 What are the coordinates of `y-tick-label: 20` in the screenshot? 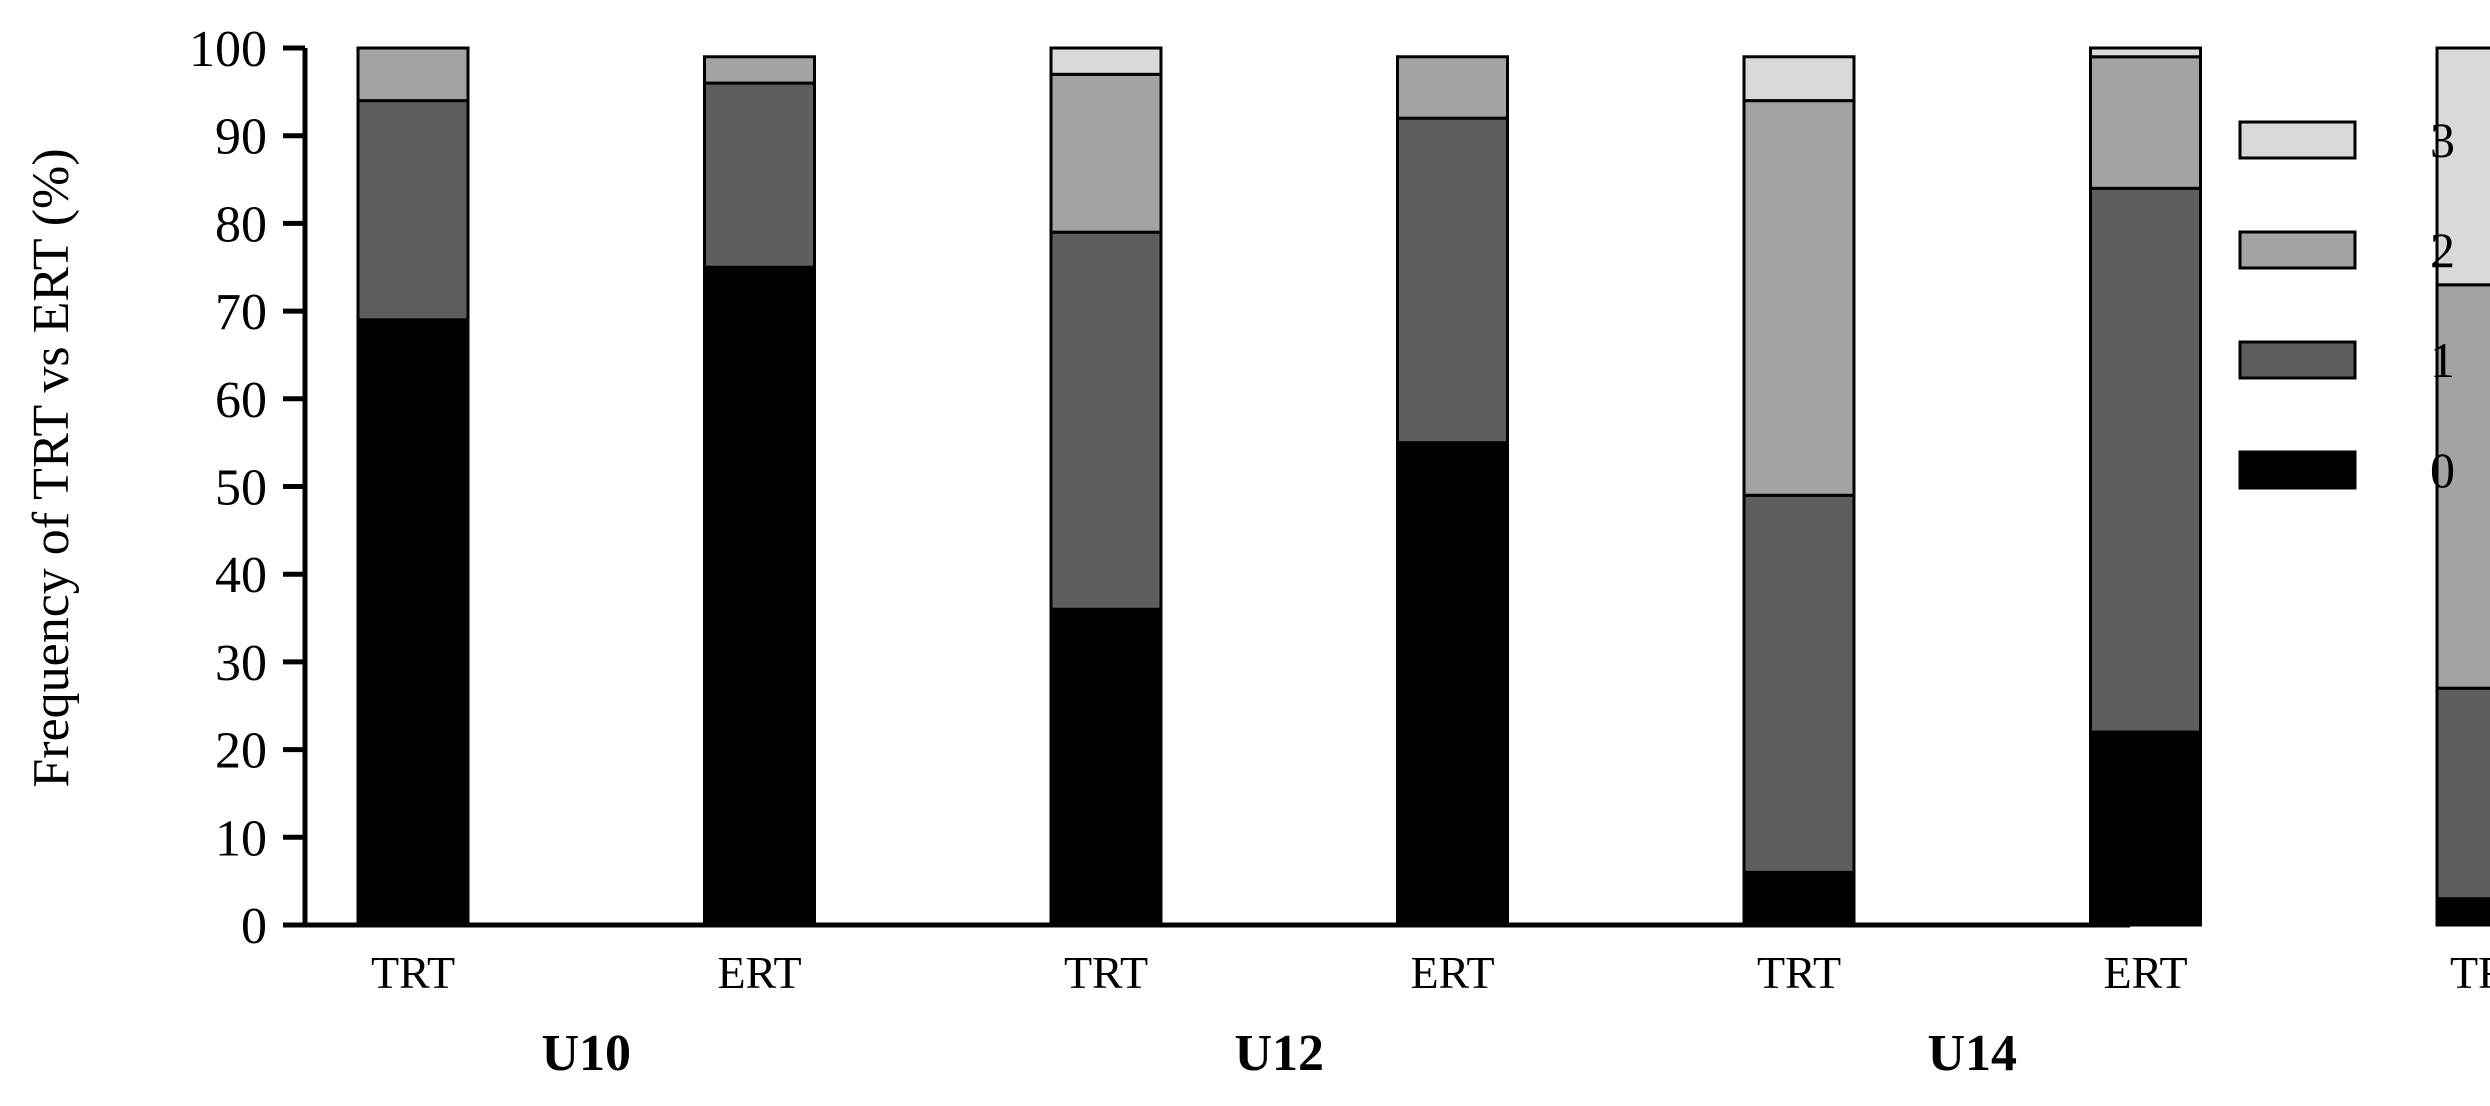 It's located at (241, 751).